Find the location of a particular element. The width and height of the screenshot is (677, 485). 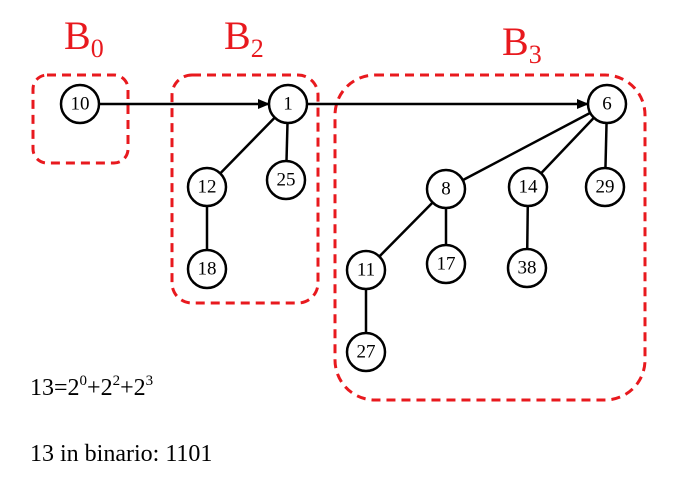

node-key: 38 is located at coordinates (527, 267).